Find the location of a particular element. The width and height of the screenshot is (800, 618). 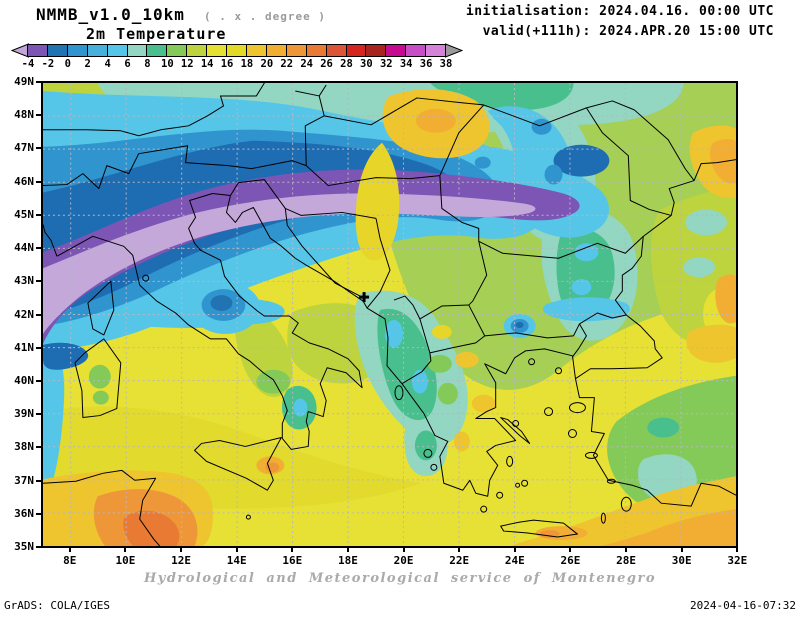

colorbar-tick-label: 10 is located at coordinates (167, 64).